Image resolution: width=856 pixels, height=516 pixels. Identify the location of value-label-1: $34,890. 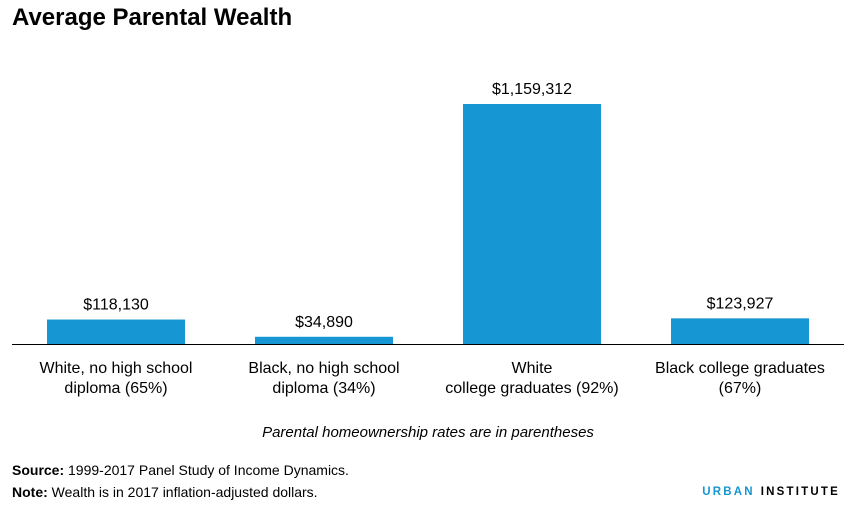
(324, 322).